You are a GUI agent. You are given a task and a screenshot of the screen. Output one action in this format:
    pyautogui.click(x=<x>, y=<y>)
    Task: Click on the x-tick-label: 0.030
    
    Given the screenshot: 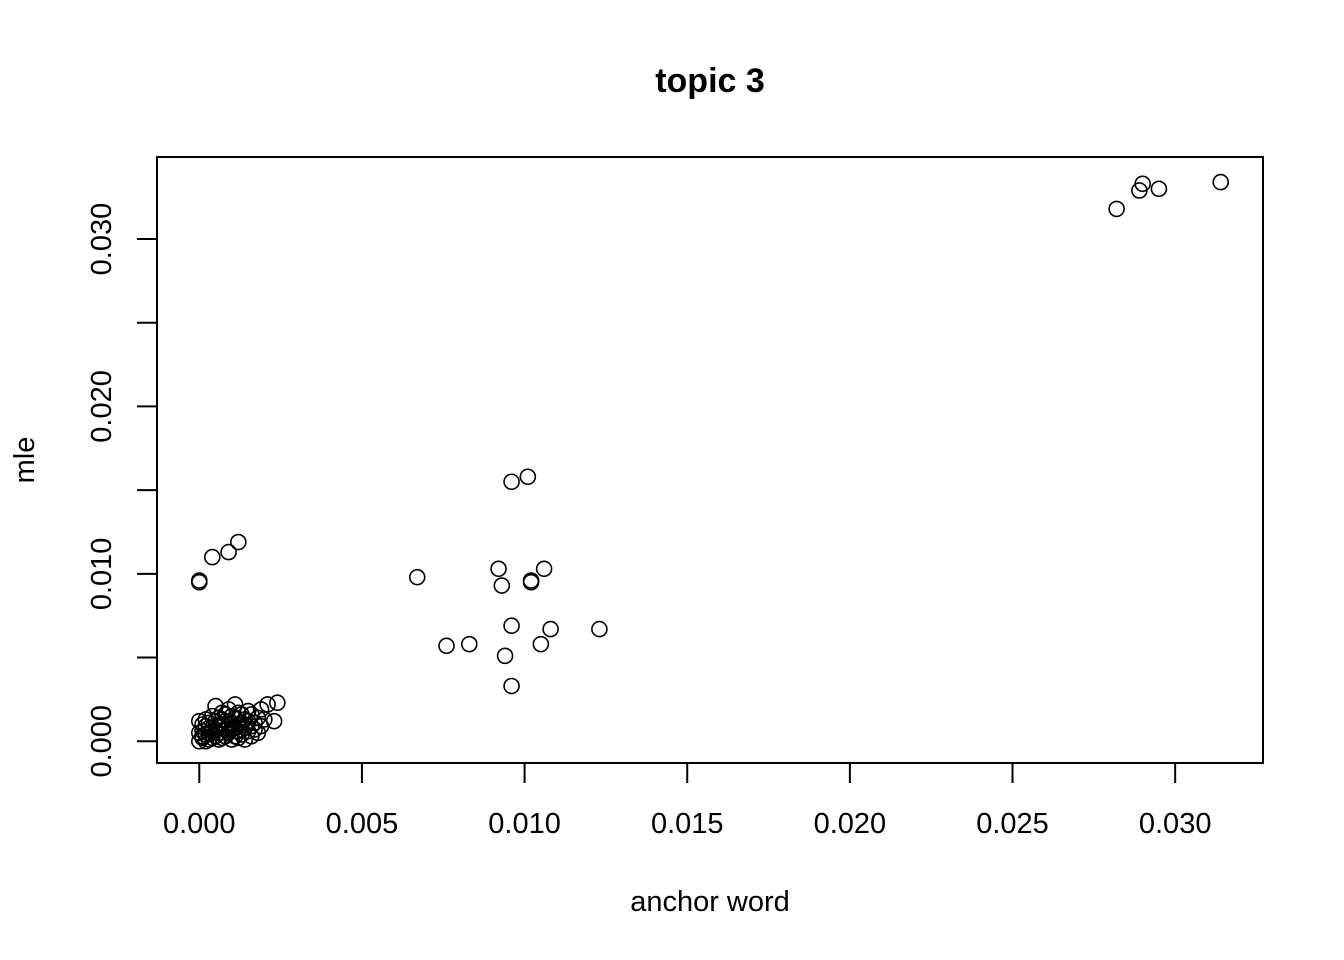 What is the action you would take?
    pyautogui.click(x=1175, y=824)
    